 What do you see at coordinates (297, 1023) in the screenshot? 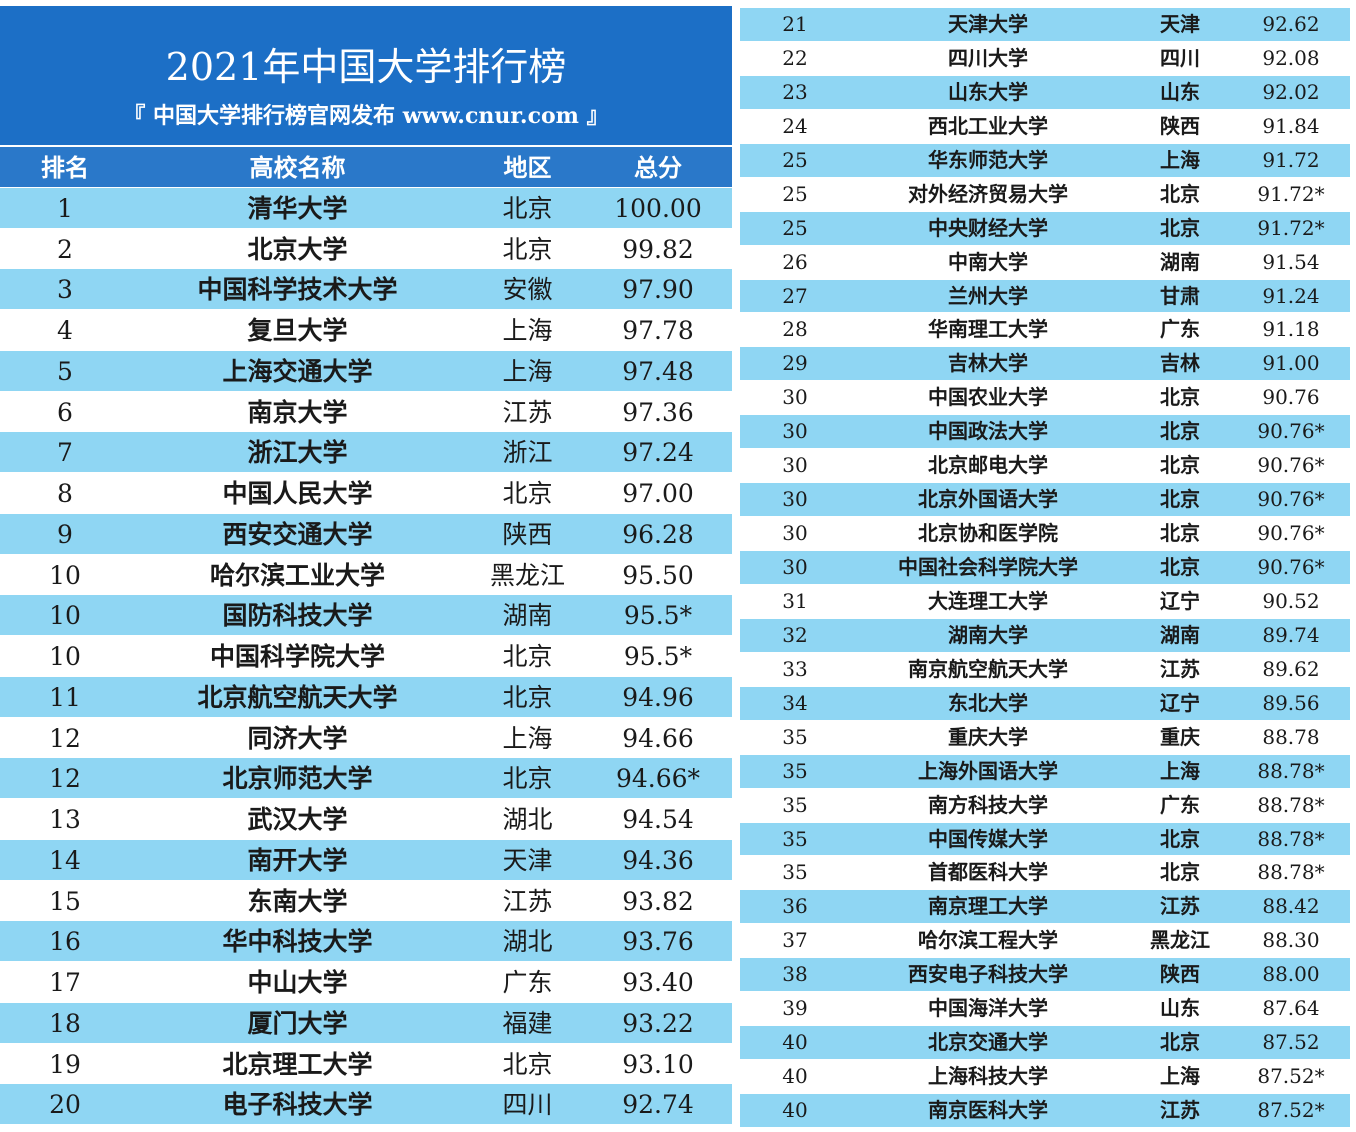
I see `table-cell: 厦门大学` at bounding box center [297, 1023].